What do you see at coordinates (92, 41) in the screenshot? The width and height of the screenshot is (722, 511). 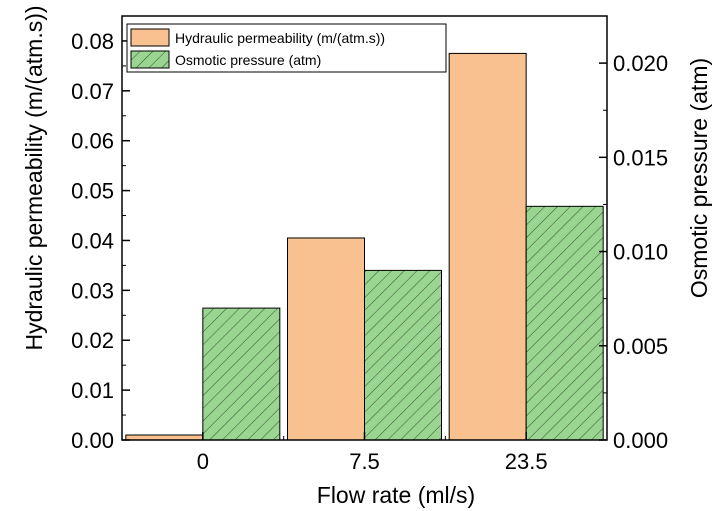 I see `left-tick-label: 0.08` at bounding box center [92, 41].